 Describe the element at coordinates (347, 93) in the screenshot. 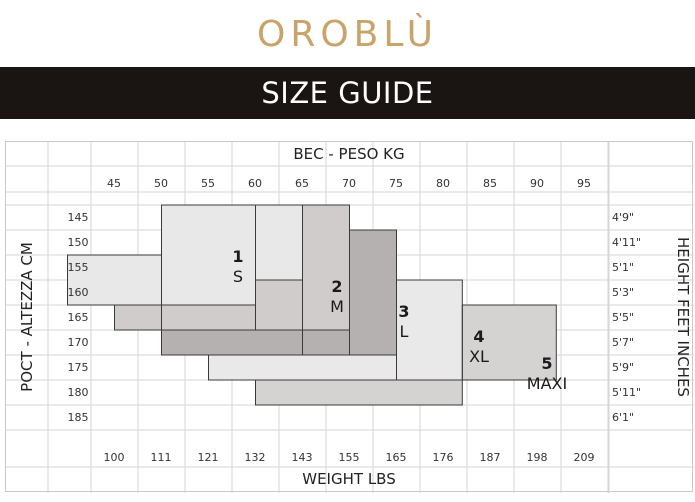

I see `page-title-banner: SIZE GUIDE` at that location.